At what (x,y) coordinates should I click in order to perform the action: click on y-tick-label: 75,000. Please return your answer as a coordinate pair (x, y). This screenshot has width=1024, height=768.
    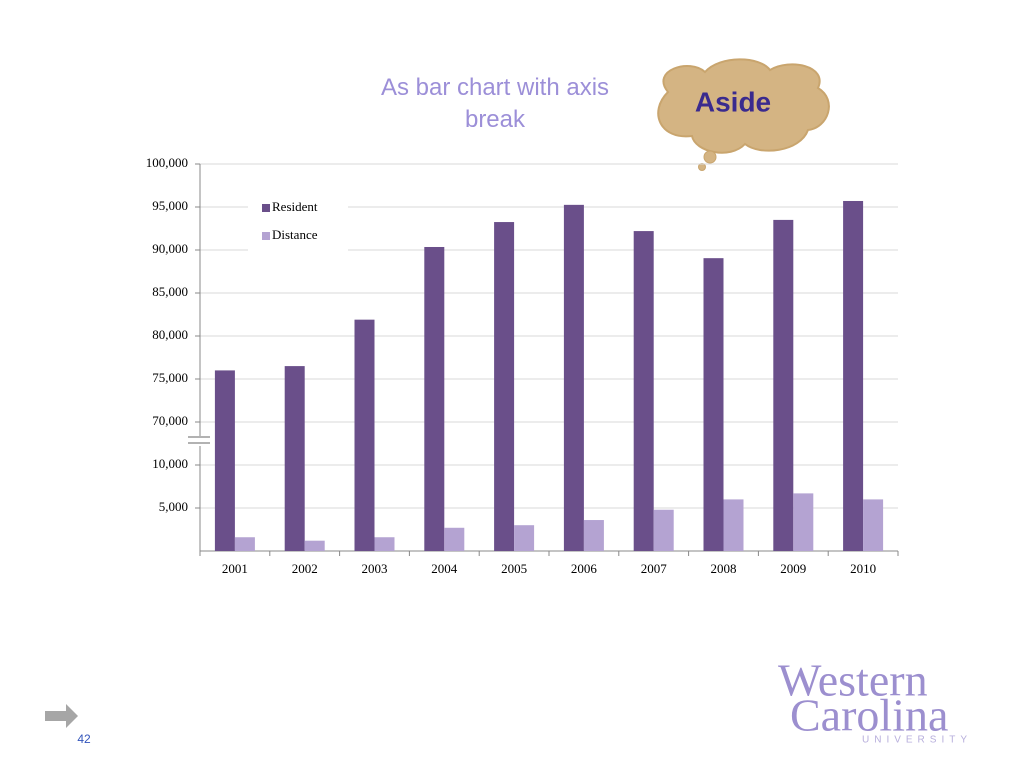
    Looking at the image, I should click on (170, 377).